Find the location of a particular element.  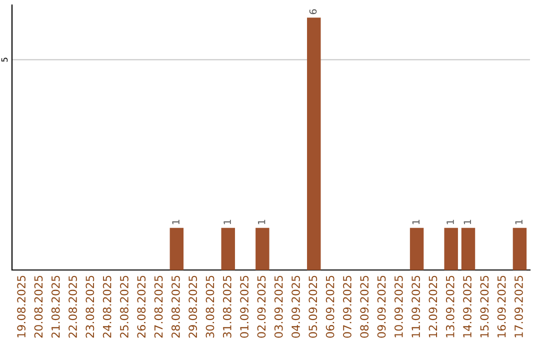

x-tick-label: 23.08.2025 is located at coordinates (90, 307).